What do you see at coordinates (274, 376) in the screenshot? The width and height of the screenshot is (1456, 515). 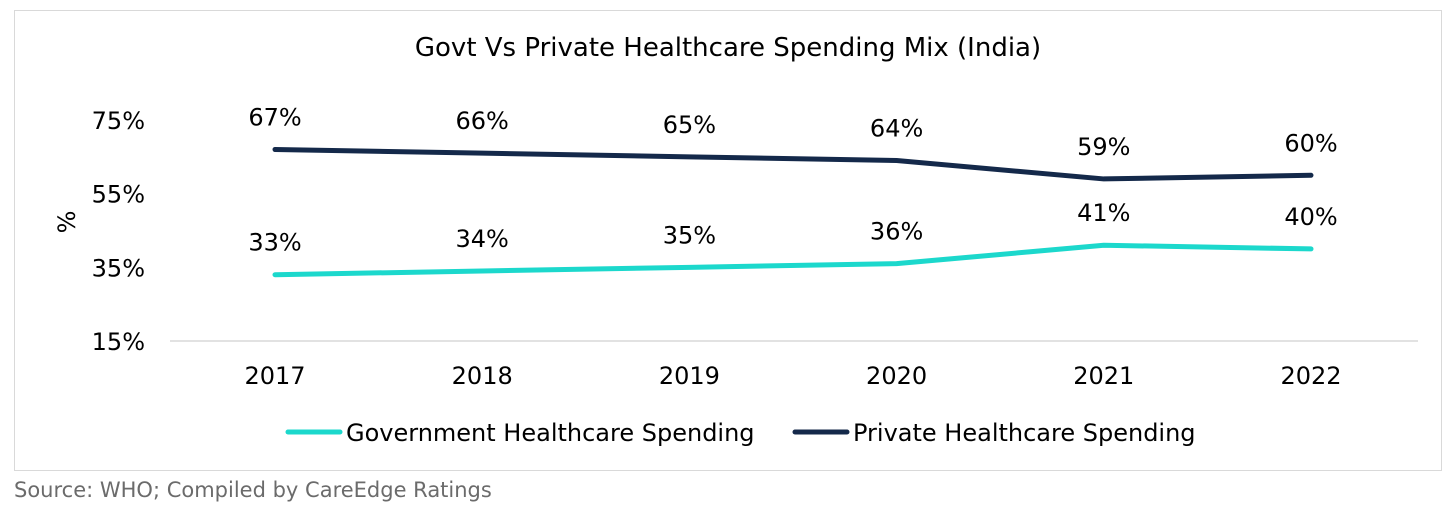 I see `x-tick-label: 2017` at bounding box center [274, 376].